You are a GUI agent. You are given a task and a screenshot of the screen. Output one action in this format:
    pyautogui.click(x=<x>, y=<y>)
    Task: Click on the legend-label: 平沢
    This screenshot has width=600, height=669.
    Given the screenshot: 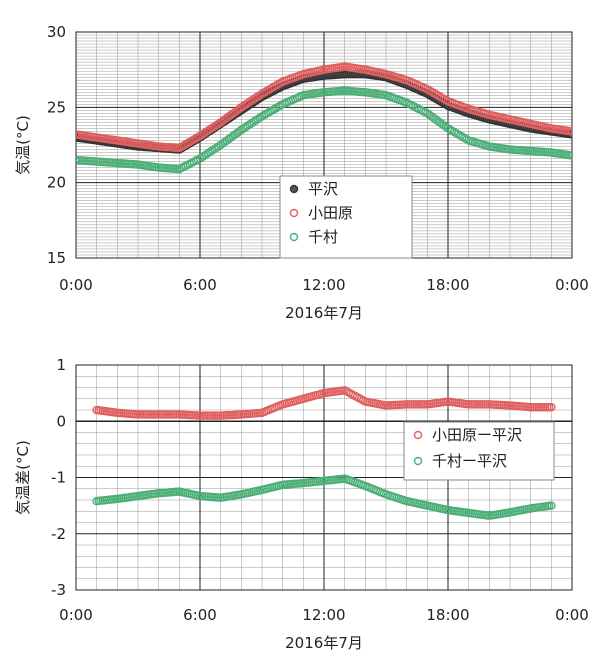 What is the action you would take?
    pyautogui.click(x=323, y=189)
    